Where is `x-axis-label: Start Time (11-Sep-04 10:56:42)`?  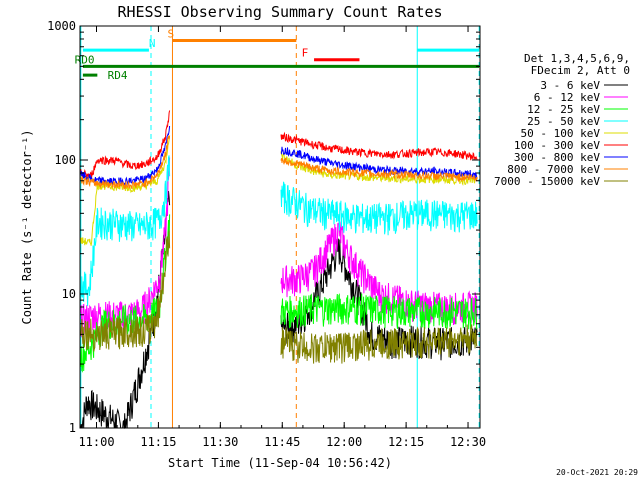
x-axis-label: Start Time (11-Sep-04 10:56:42) is located at coordinates (280, 463).